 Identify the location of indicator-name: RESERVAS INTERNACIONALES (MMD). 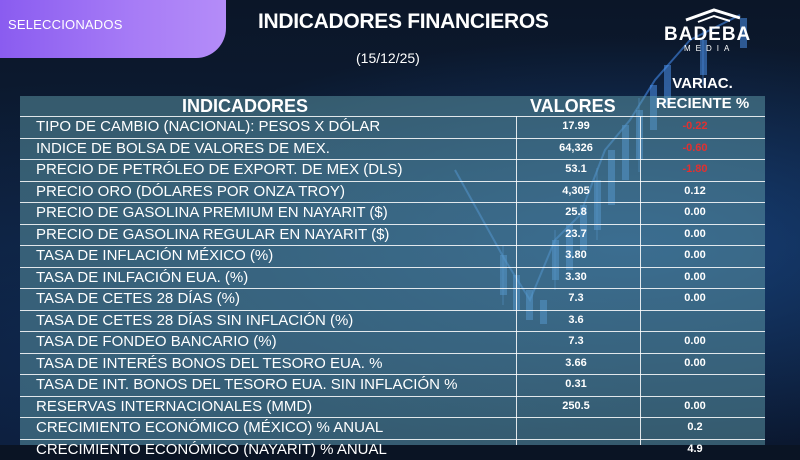
(174, 406).